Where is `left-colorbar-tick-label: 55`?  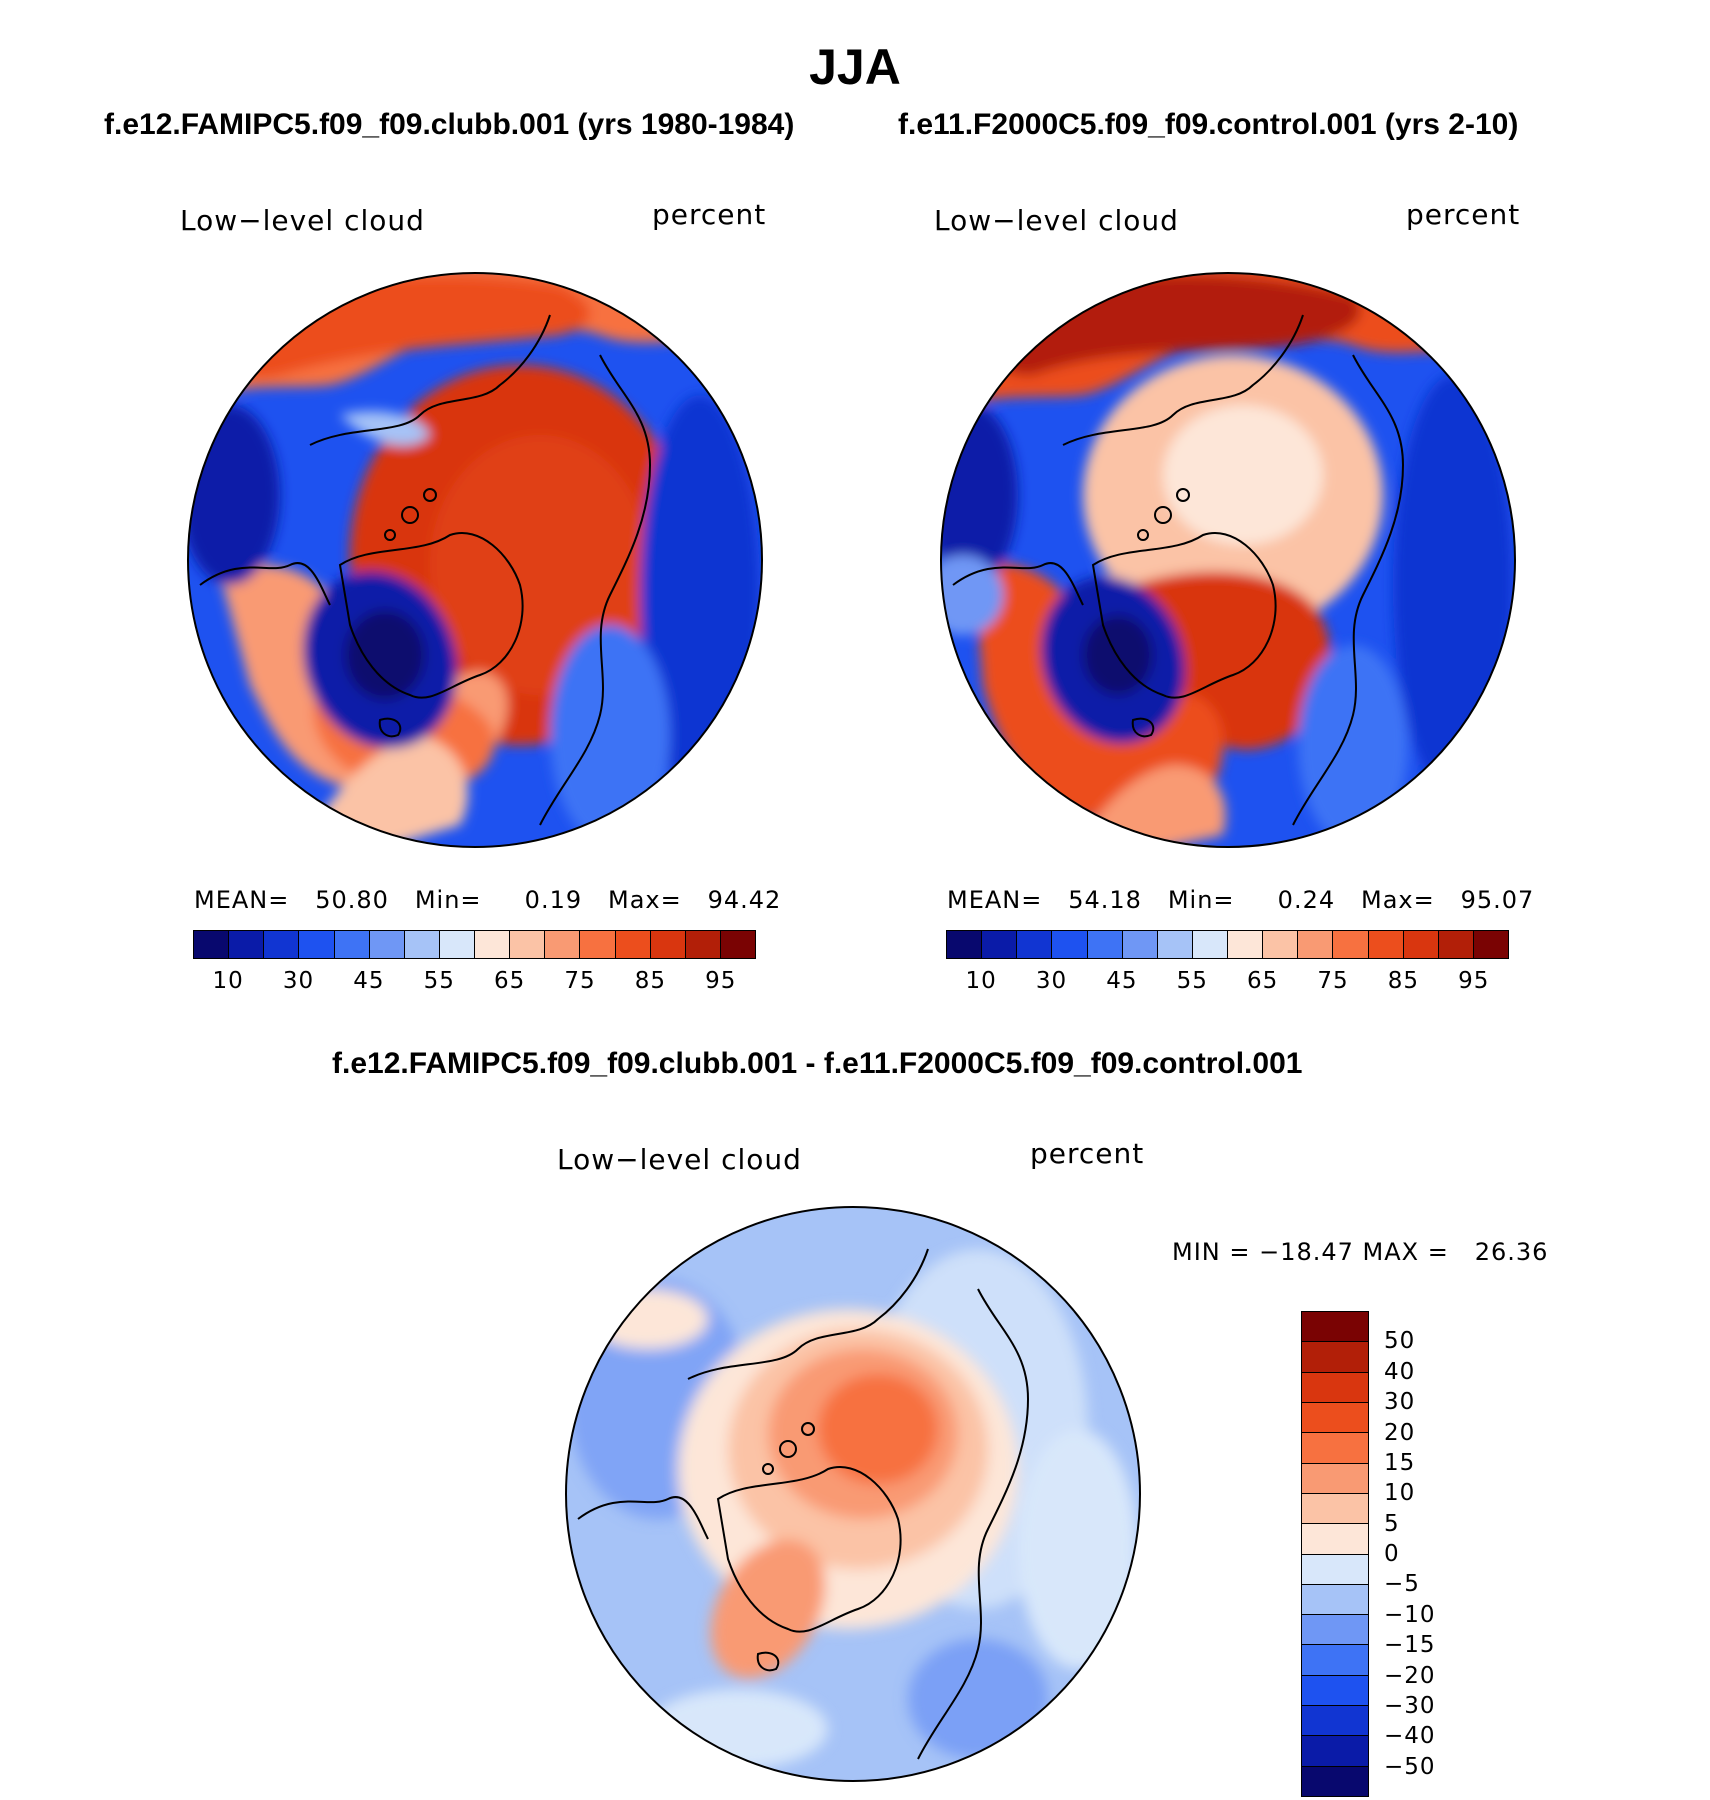
left-colorbar-tick-label: 55 is located at coordinates (439, 981).